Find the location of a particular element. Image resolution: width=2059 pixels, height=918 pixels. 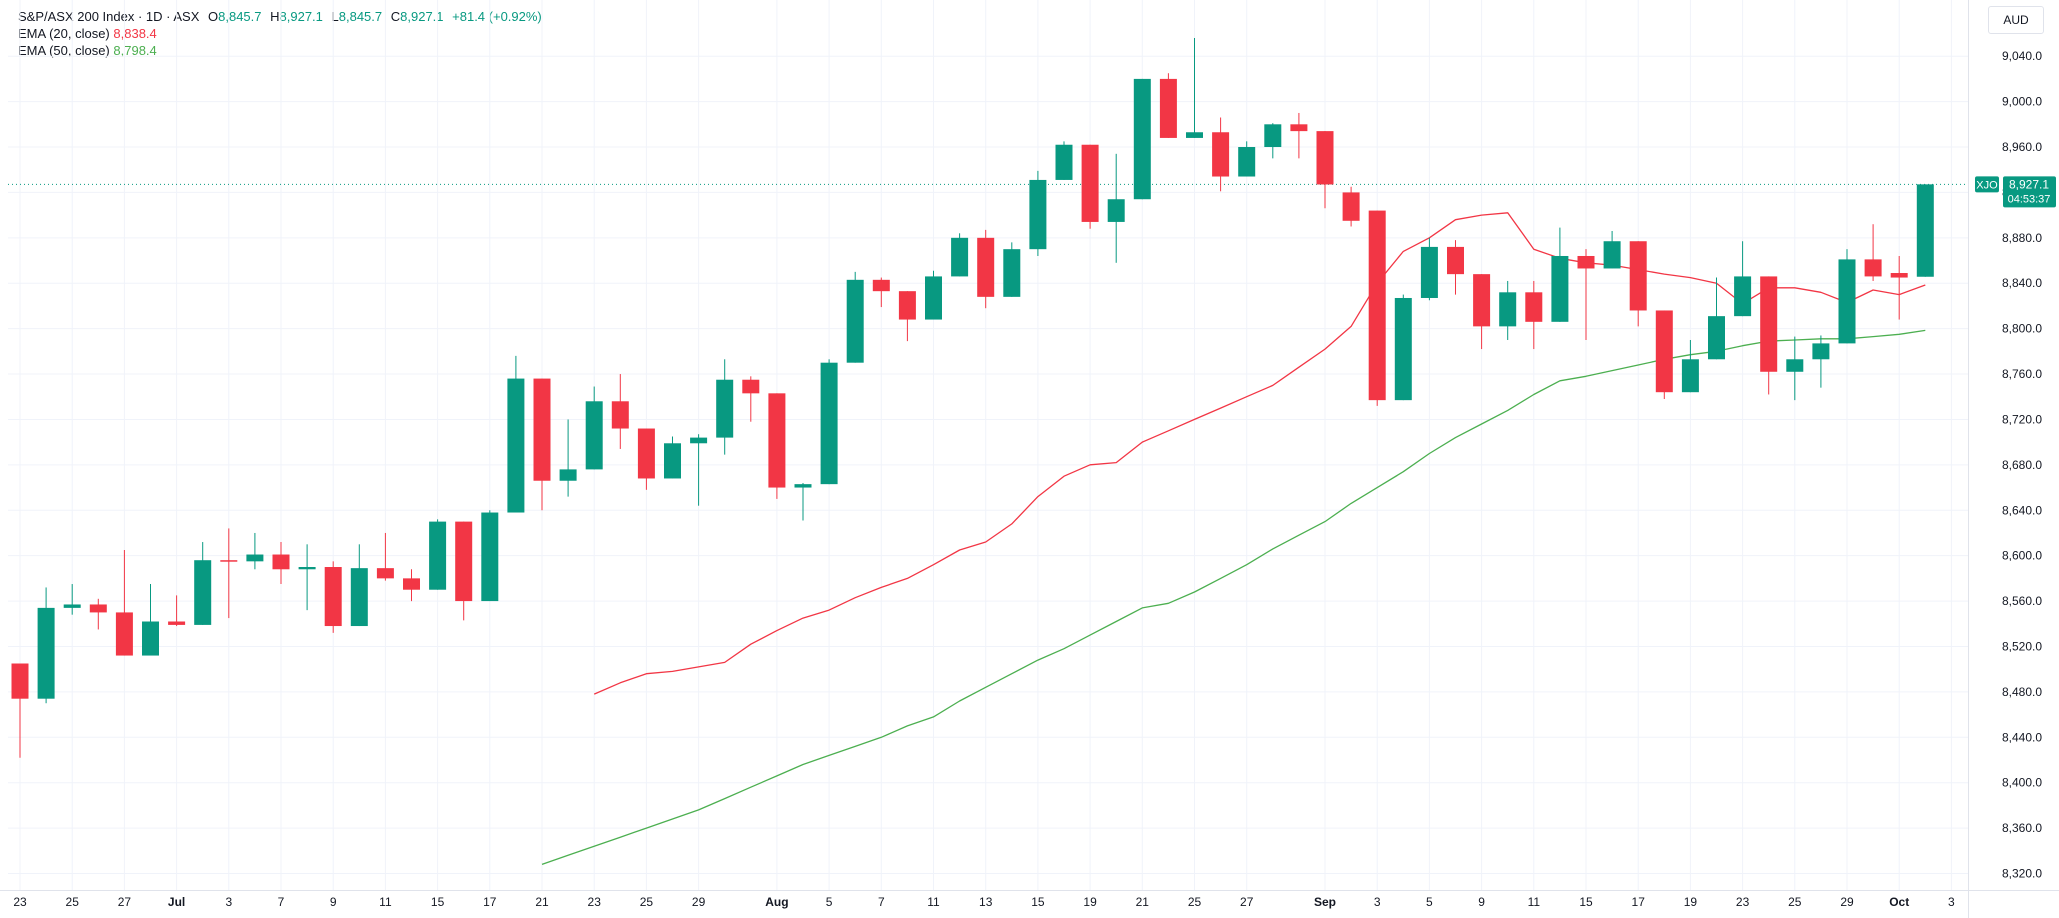

high-label: H is located at coordinates (275, 16).